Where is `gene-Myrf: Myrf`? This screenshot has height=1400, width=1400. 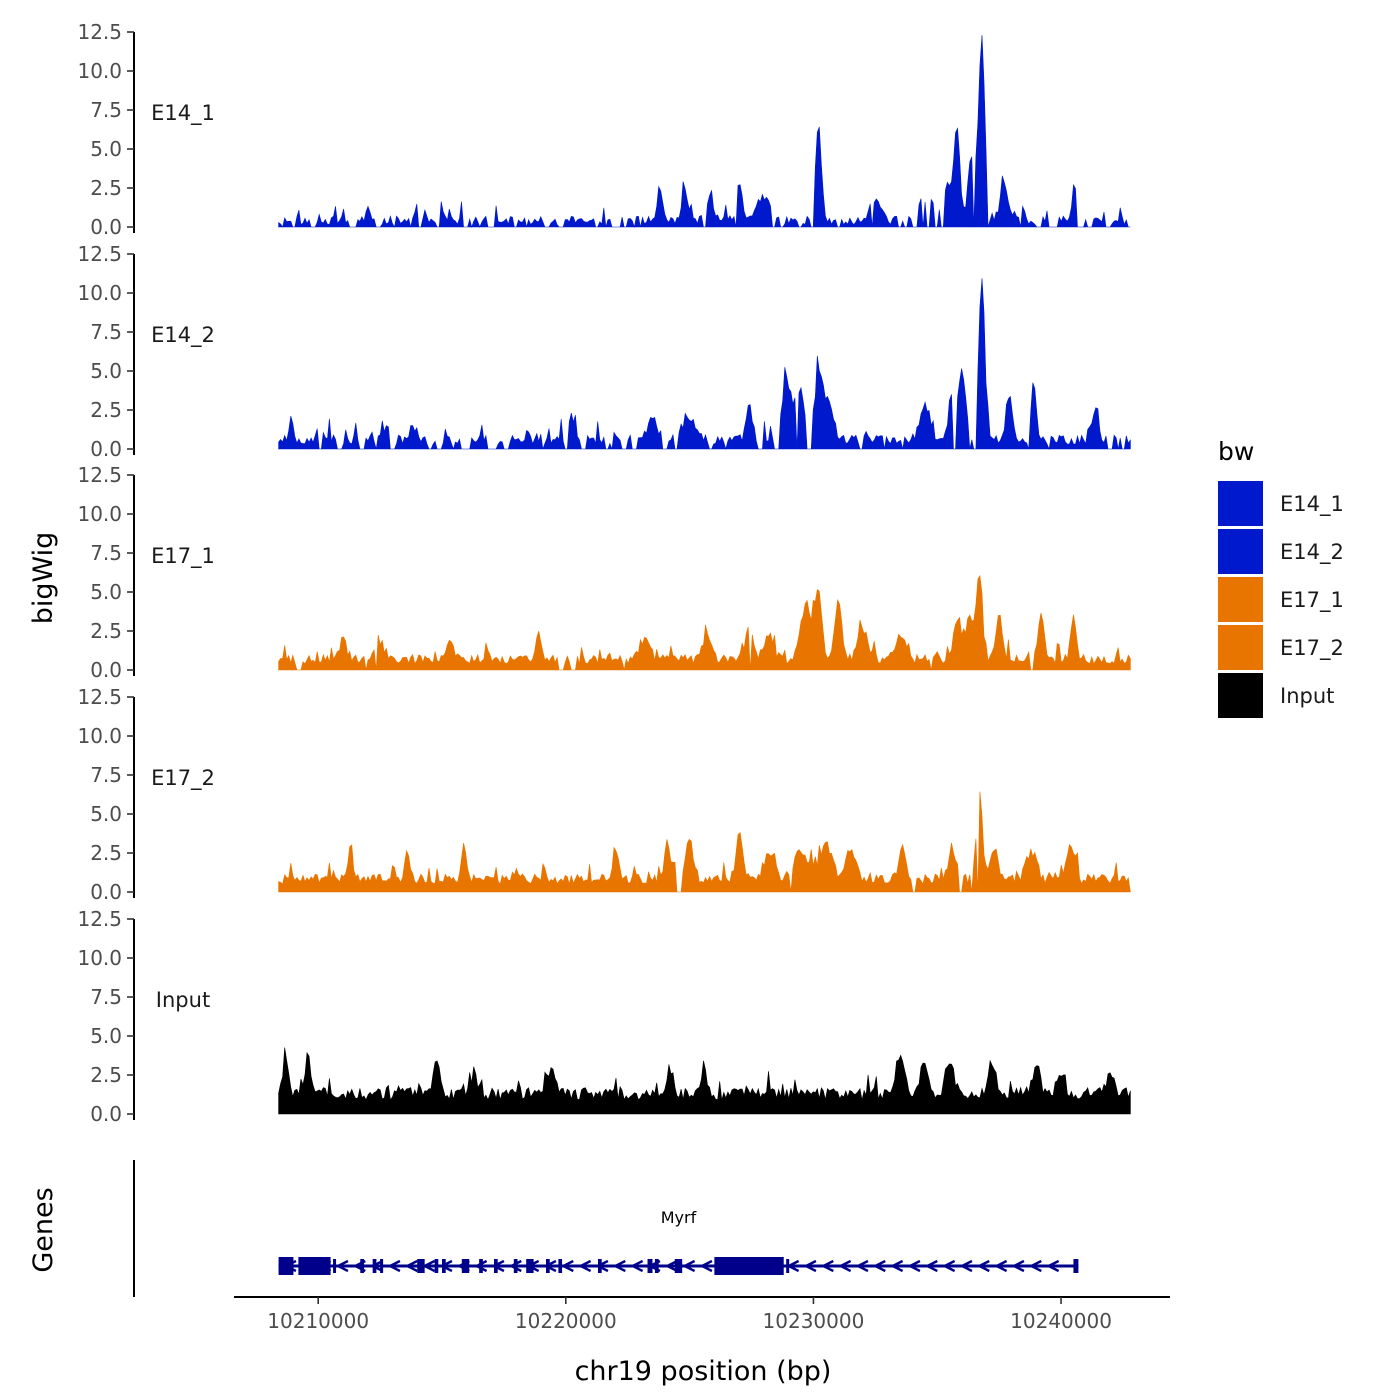
gene-Myrf: Myrf is located at coordinates (678, 1241).